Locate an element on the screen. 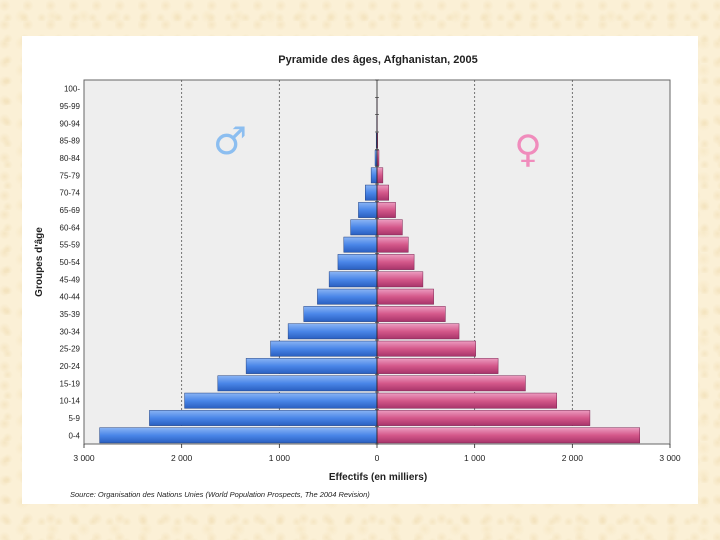  y-tick-label: 45-49 is located at coordinates (70, 279).